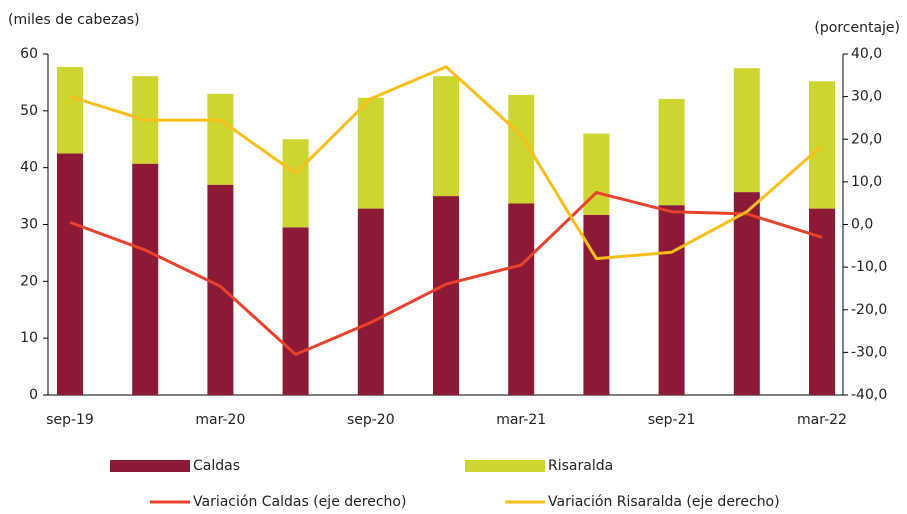 The height and width of the screenshot is (514, 907). Describe the element at coordinates (857, 28) in the screenshot. I see `y2-axis-label: (porcentaje)` at that location.